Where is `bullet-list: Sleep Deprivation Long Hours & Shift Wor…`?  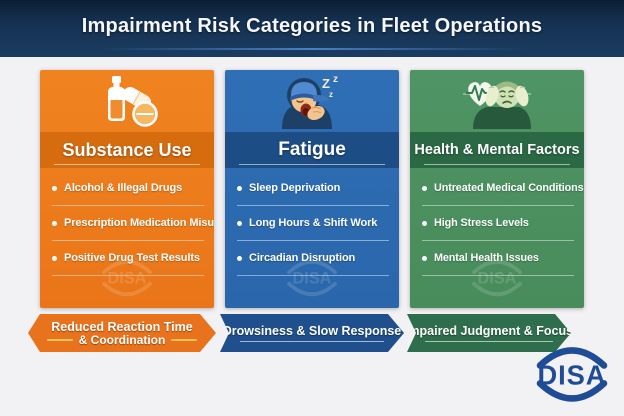 bullet-list: Sleep Deprivation Long Hours & Shift Wor… is located at coordinates (312, 222).